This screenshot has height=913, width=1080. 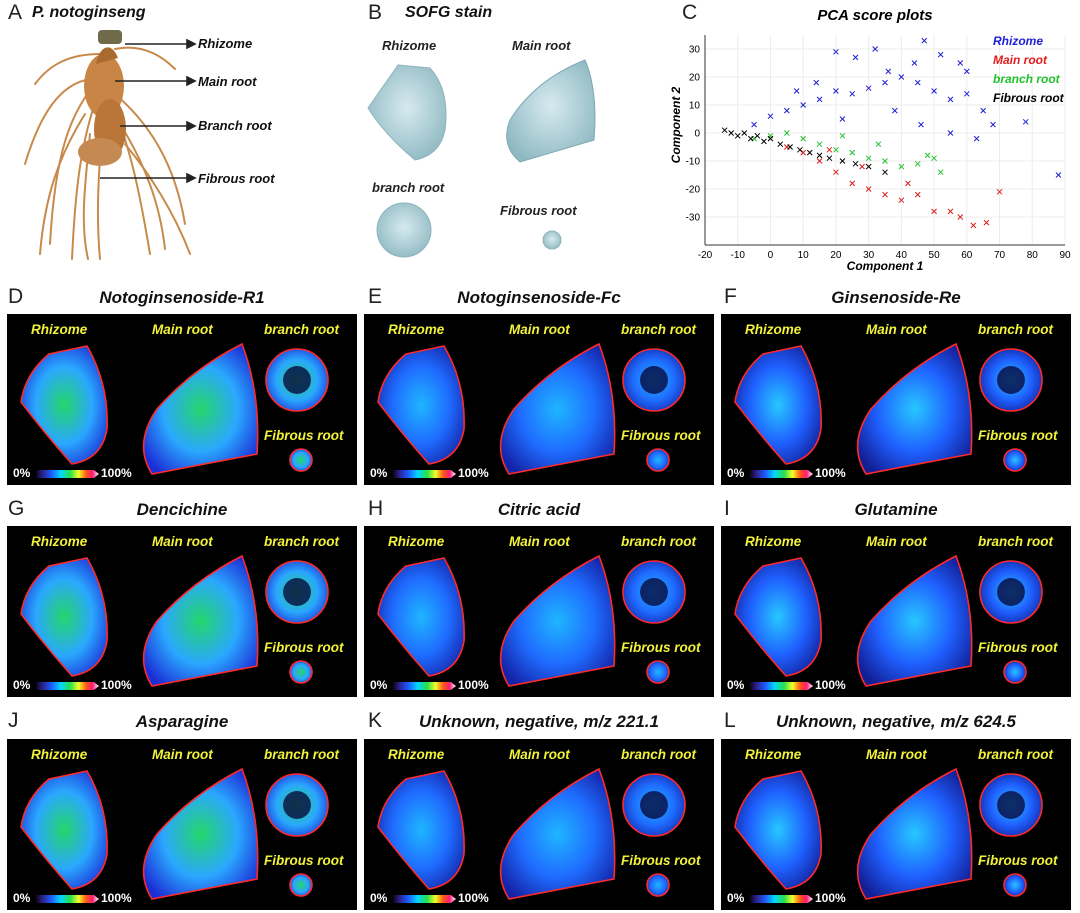 What do you see at coordinates (481, 158) in the screenshot?
I see `sofg-stain-image` at bounding box center [481, 158].